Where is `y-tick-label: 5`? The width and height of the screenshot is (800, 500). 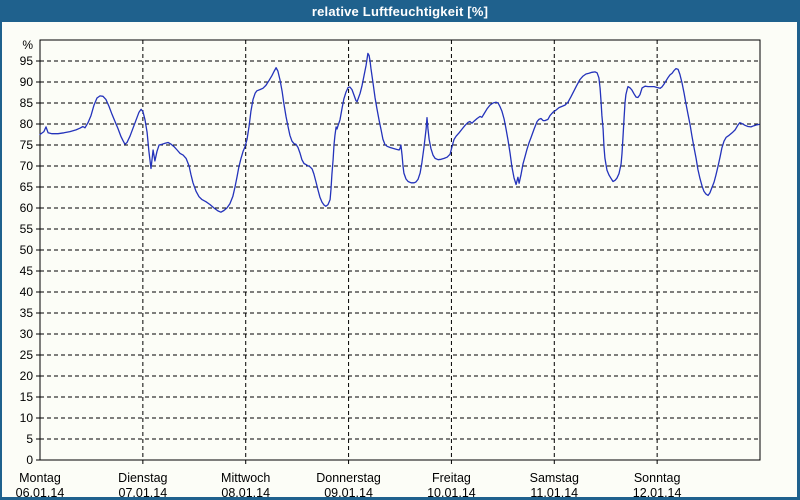 y-tick-label: 5 is located at coordinates (29, 439).